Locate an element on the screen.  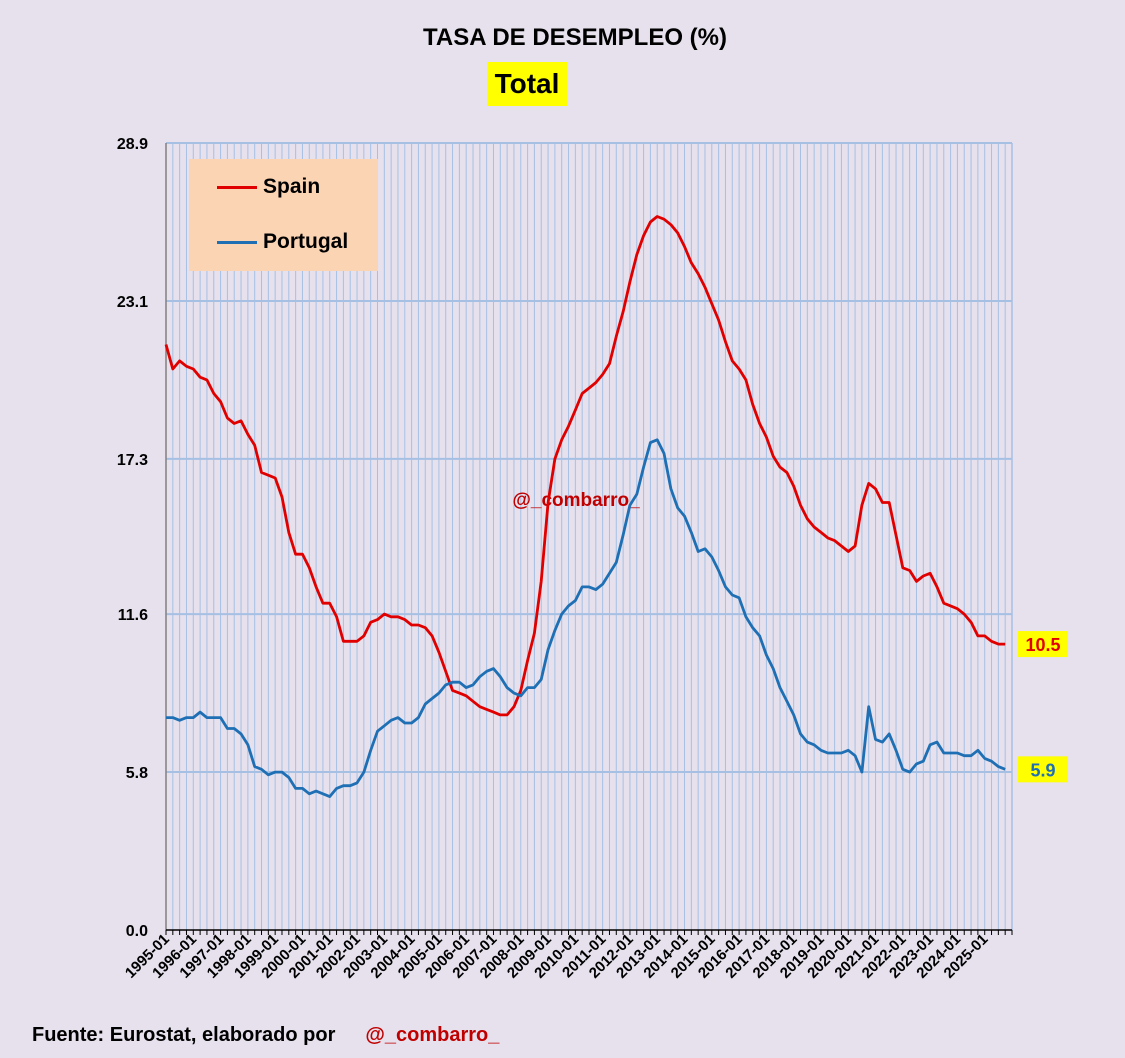
chart-legend: Spain Portugal is located at coordinates (283, 215).